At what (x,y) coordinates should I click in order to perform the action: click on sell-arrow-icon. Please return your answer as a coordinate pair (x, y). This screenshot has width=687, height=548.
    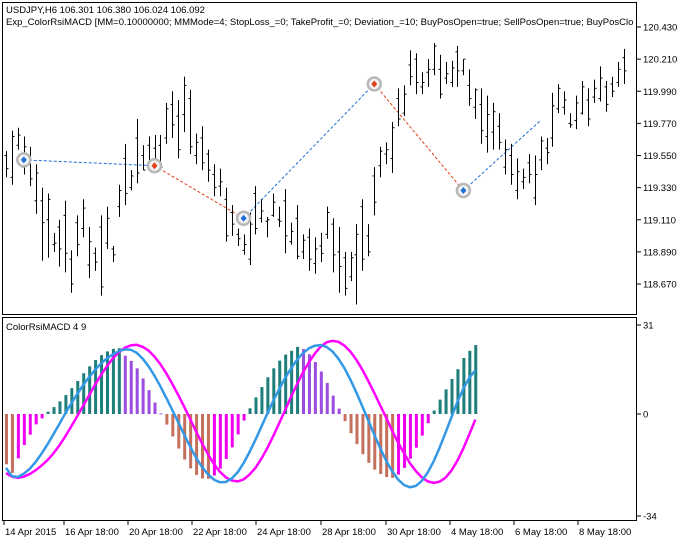
    Looking at the image, I should click on (154, 165).